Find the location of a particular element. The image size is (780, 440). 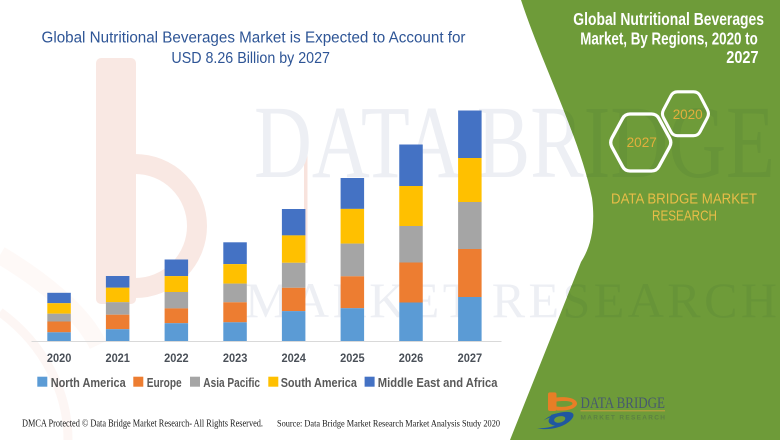

svg-text: USD 8.26 Billion by 2027 is located at coordinates (250, 58).